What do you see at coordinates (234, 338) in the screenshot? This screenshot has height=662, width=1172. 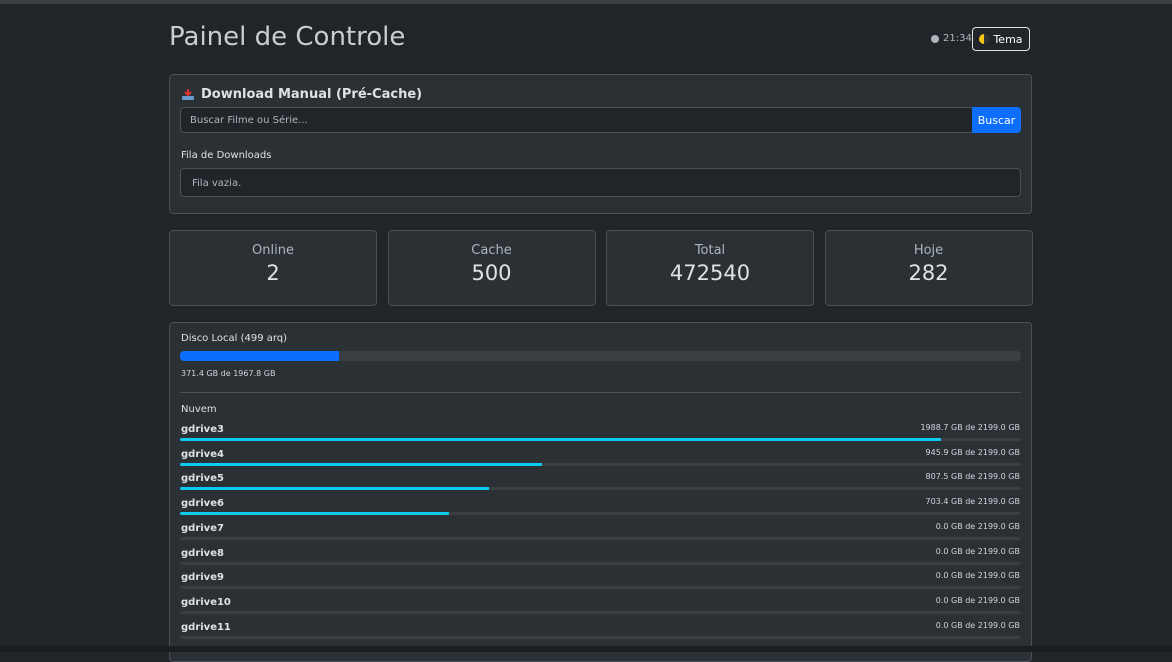 I see `local-label: Disco Local (499 arq)` at bounding box center [234, 338].